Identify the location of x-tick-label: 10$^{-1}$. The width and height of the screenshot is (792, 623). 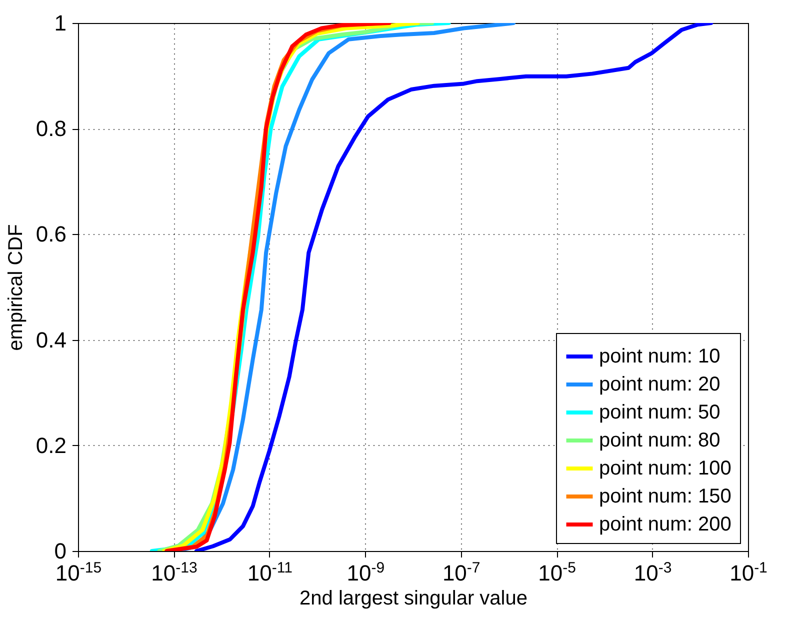
(749, 572).